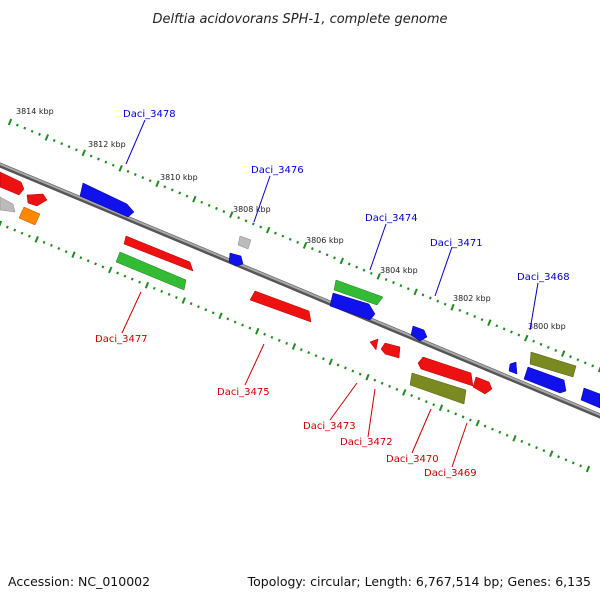 Image resolution: width=600 pixels, height=600 pixels. Describe the element at coordinates (472, 298) in the screenshot. I see `scale-label: 3802 kbp` at that location.